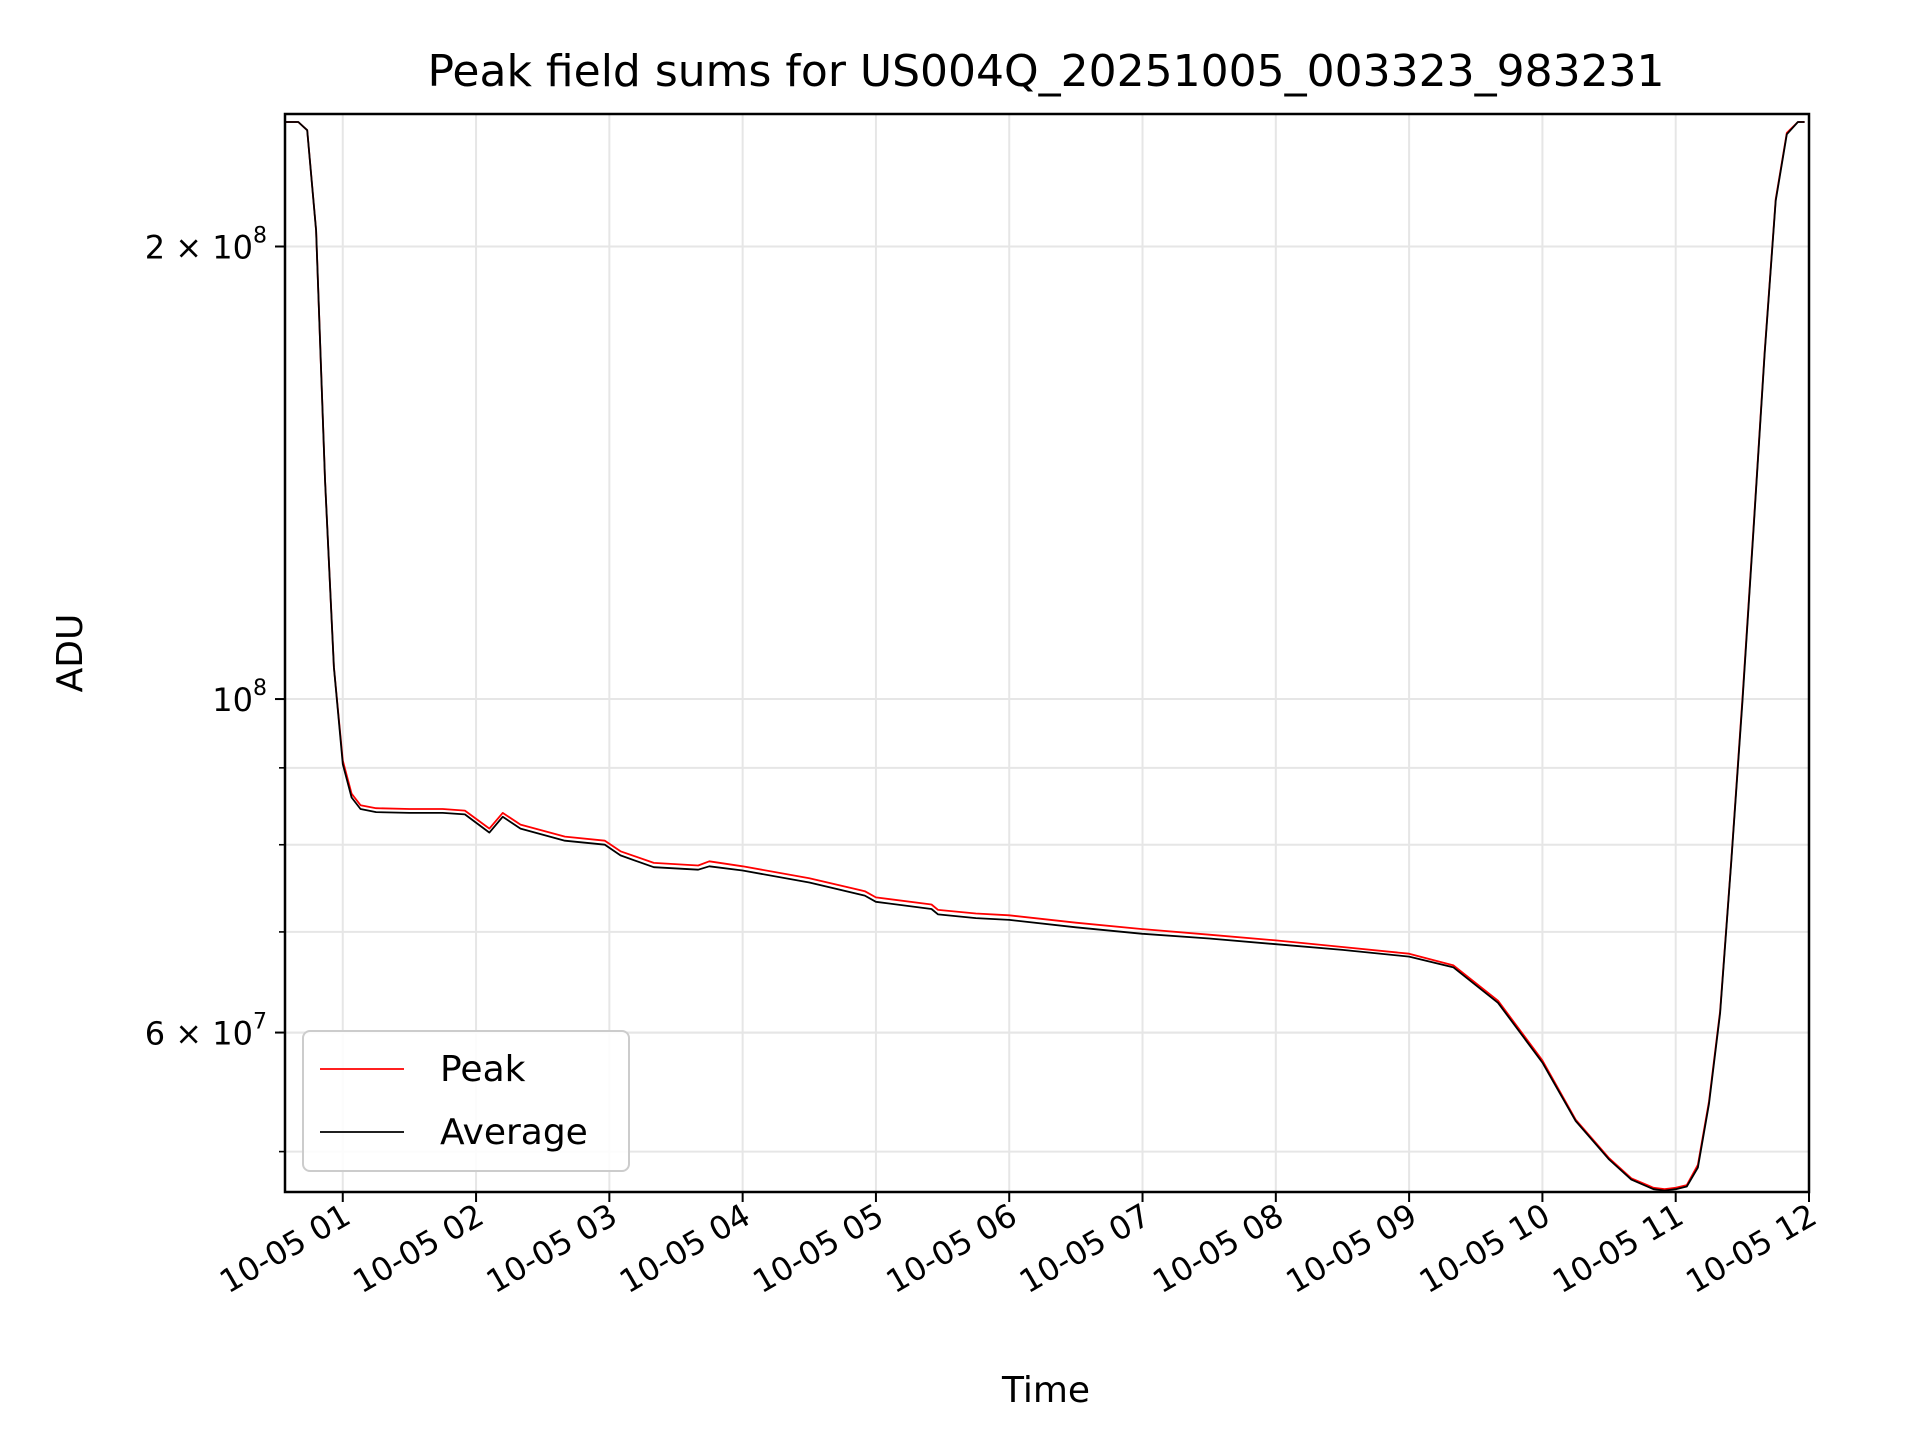 This screenshot has height=1440, width=1920. What do you see at coordinates (155, 247) in the screenshot?
I see `y-tick-mantissa: 2` at bounding box center [155, 247].